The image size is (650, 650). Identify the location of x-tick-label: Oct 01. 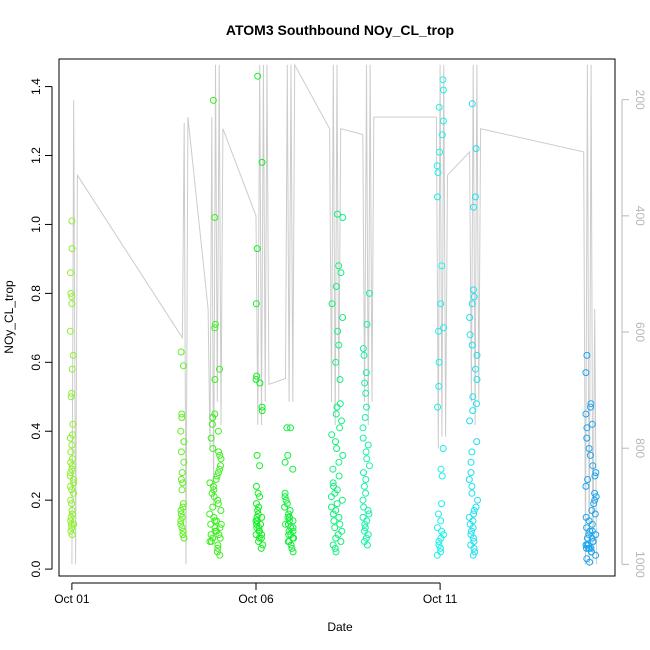
(72, 599).